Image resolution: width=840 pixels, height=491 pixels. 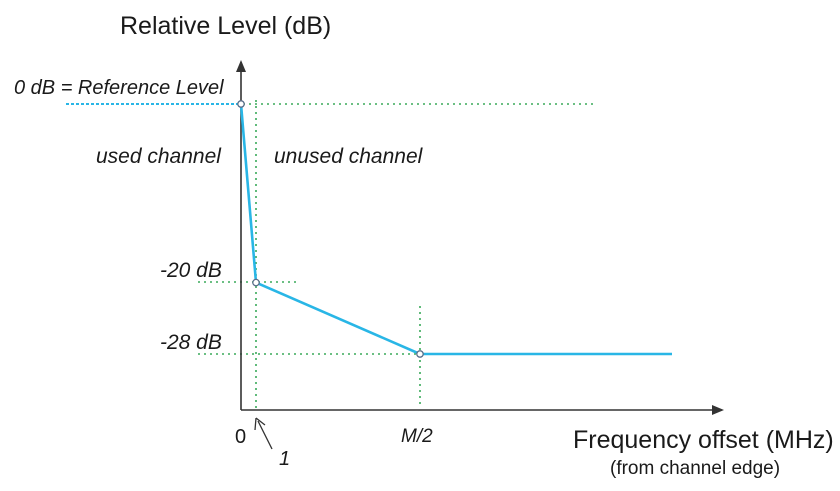 What do you see at coordinates (241, 437) in the screenshot?
I see `x-tick-zero: 0` at bounding box center [241, 437].